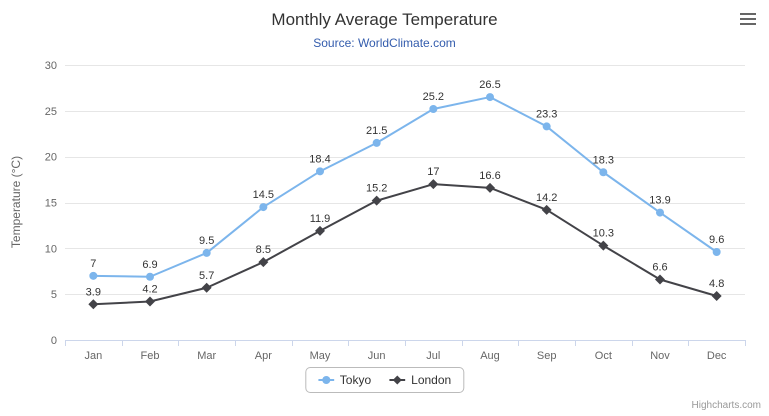 This screenshot has height=416, width=769. What do you see at coordinates (603, 234) in the screenshot?
I see `data-label: 10.3` at bounding box center [603, 234].